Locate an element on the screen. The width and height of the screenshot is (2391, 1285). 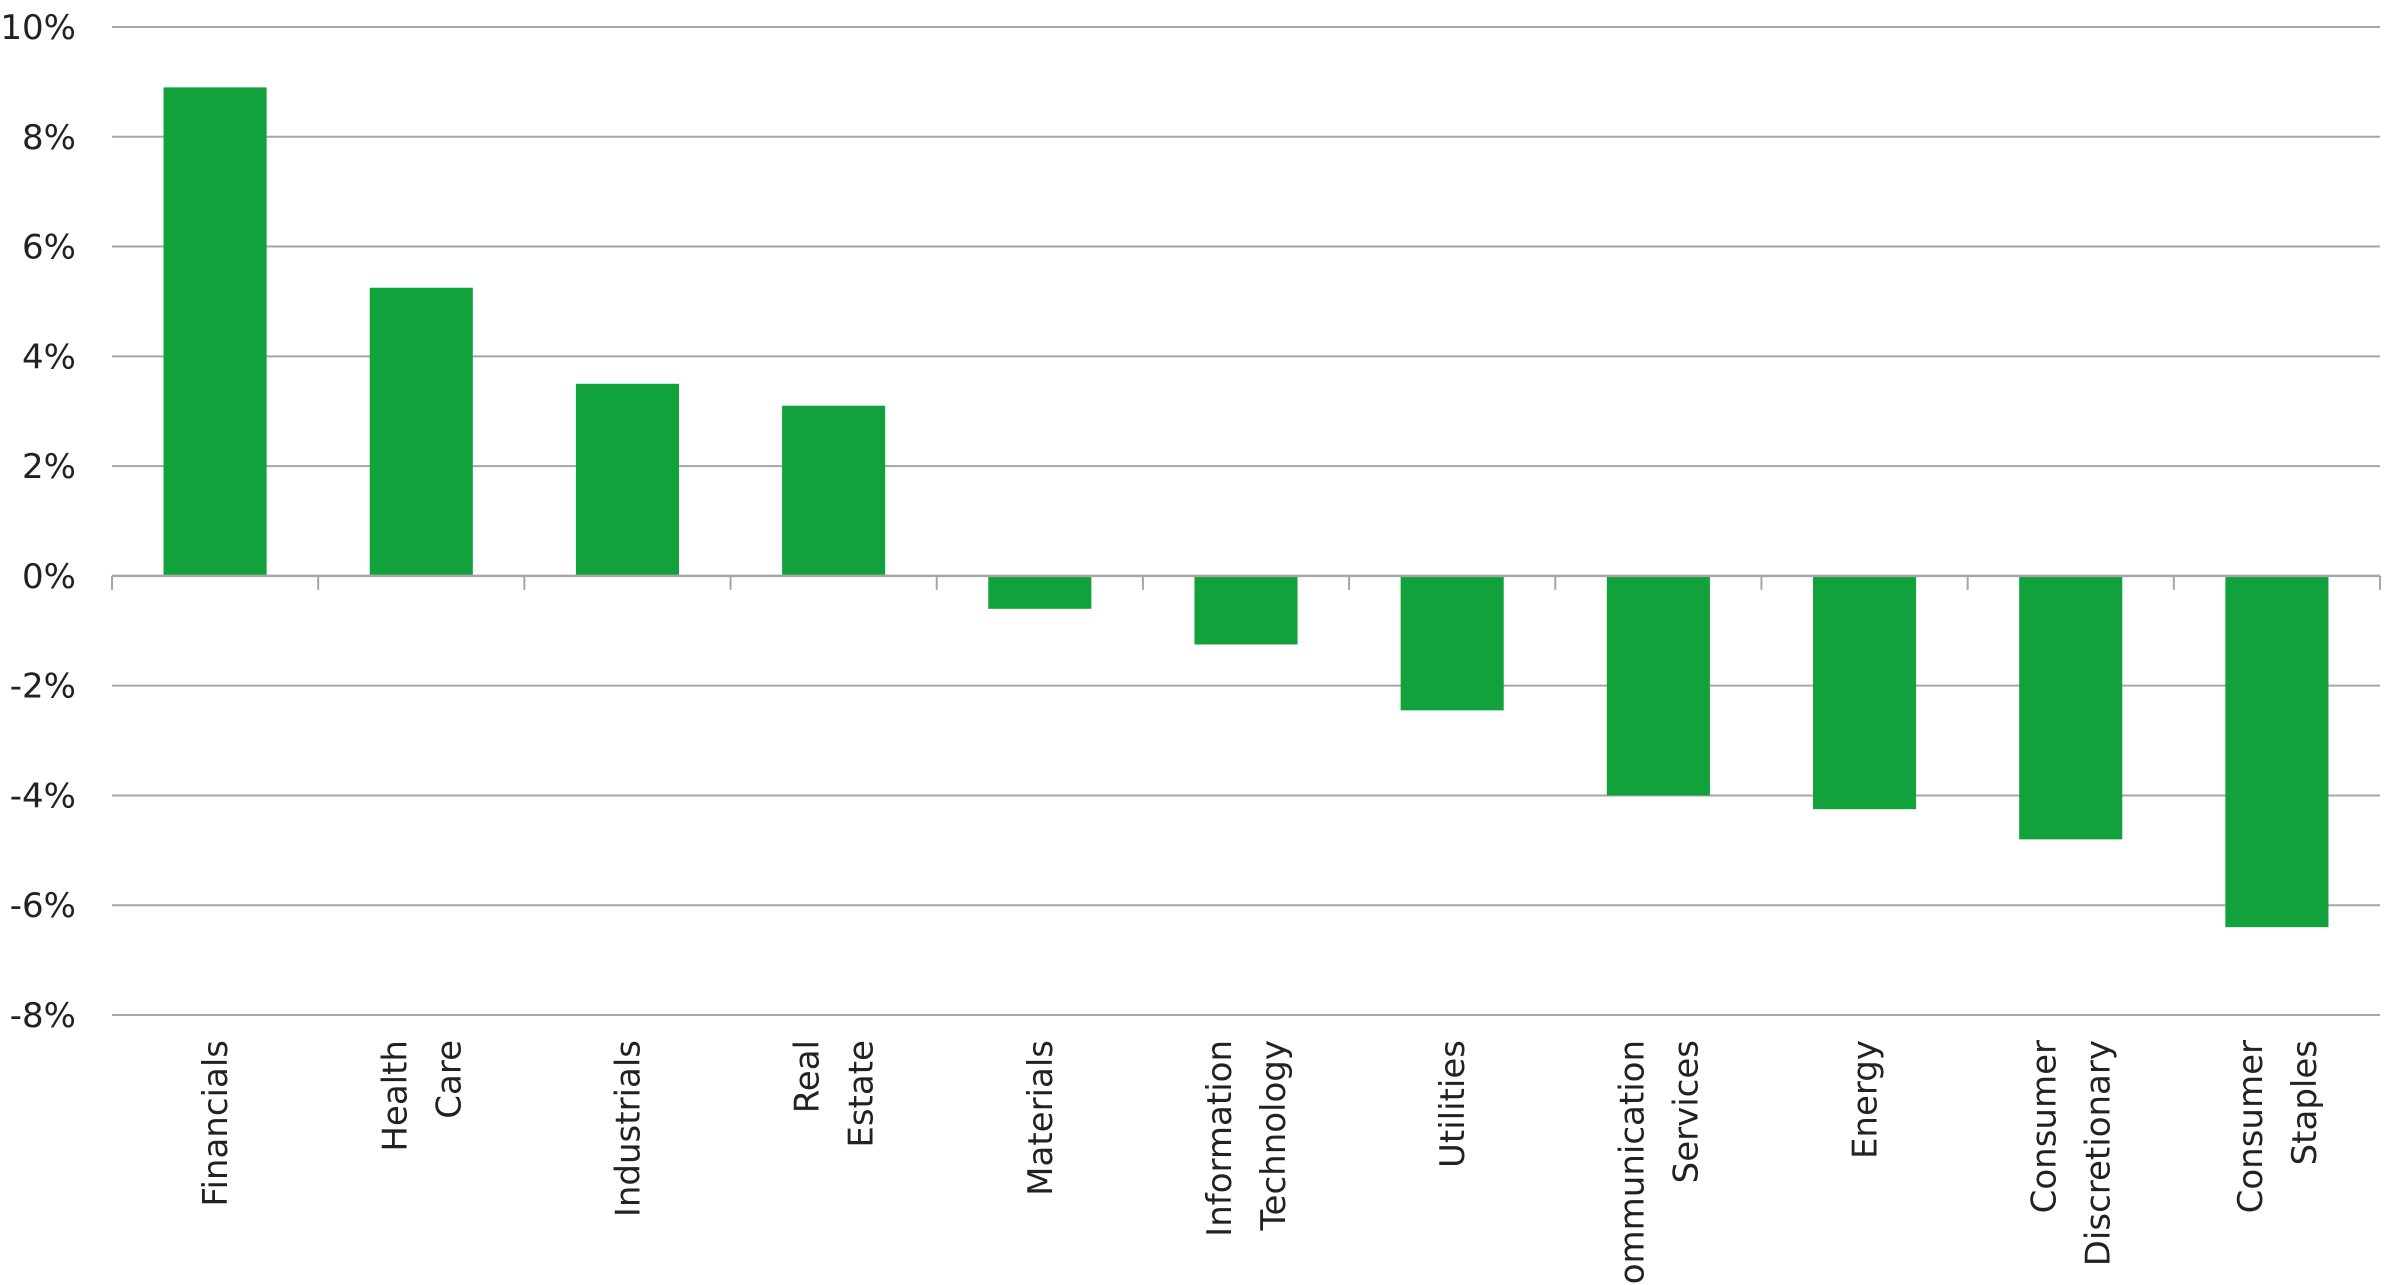
x-tick-label: Real is located at coordinates (808, 1076).